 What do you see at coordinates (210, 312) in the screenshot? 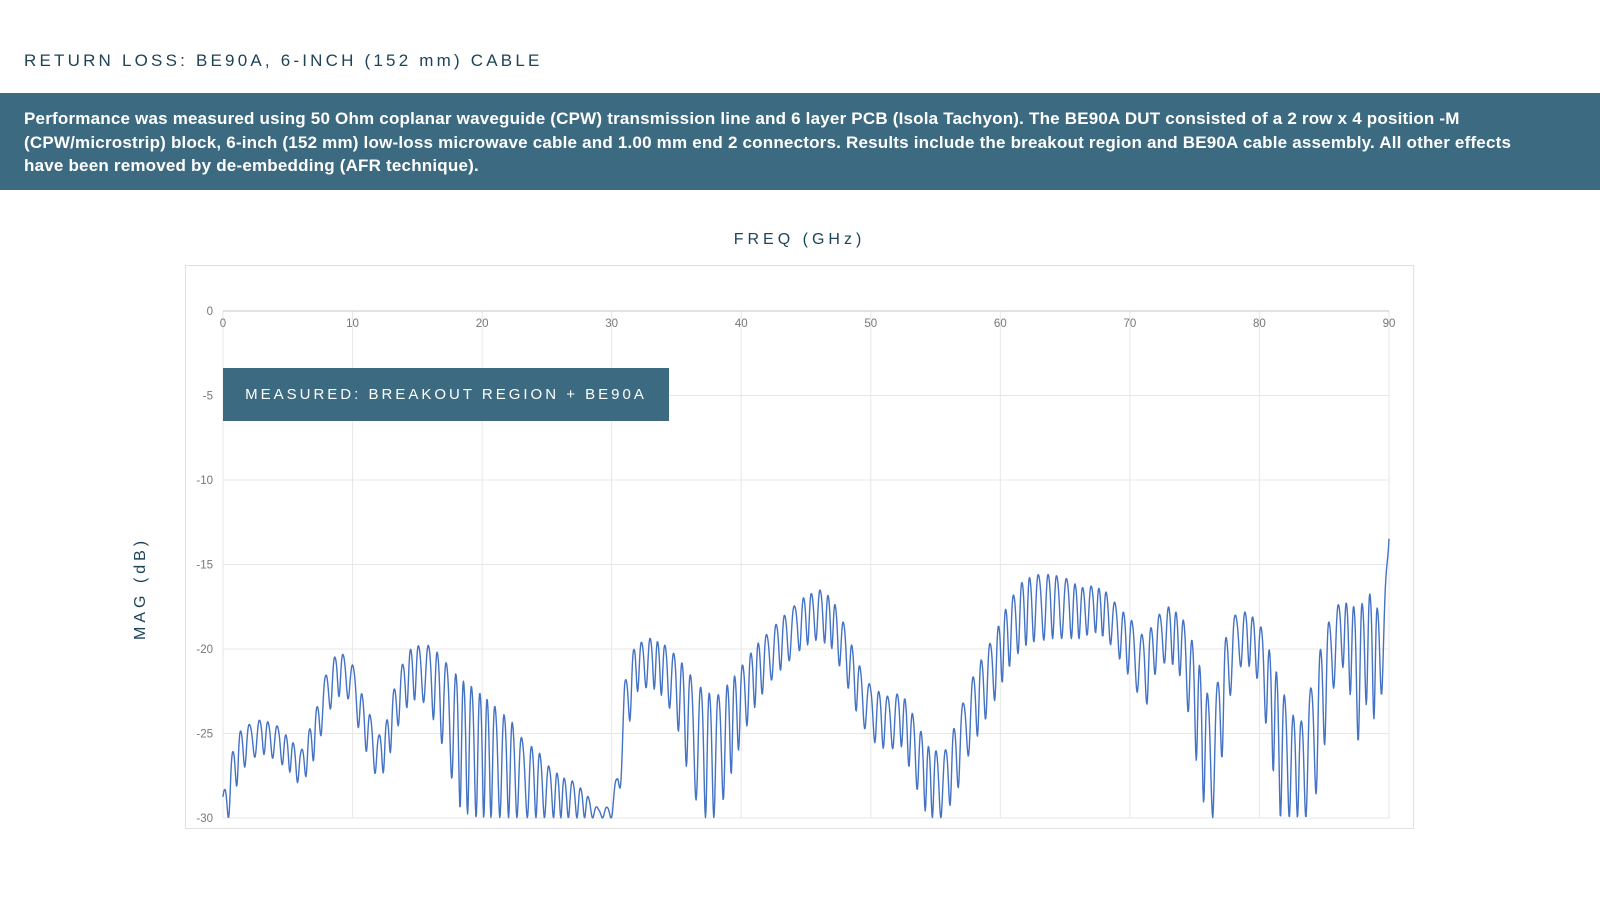
I see `y-tick-label: 0` at bounding box center [210, 312].